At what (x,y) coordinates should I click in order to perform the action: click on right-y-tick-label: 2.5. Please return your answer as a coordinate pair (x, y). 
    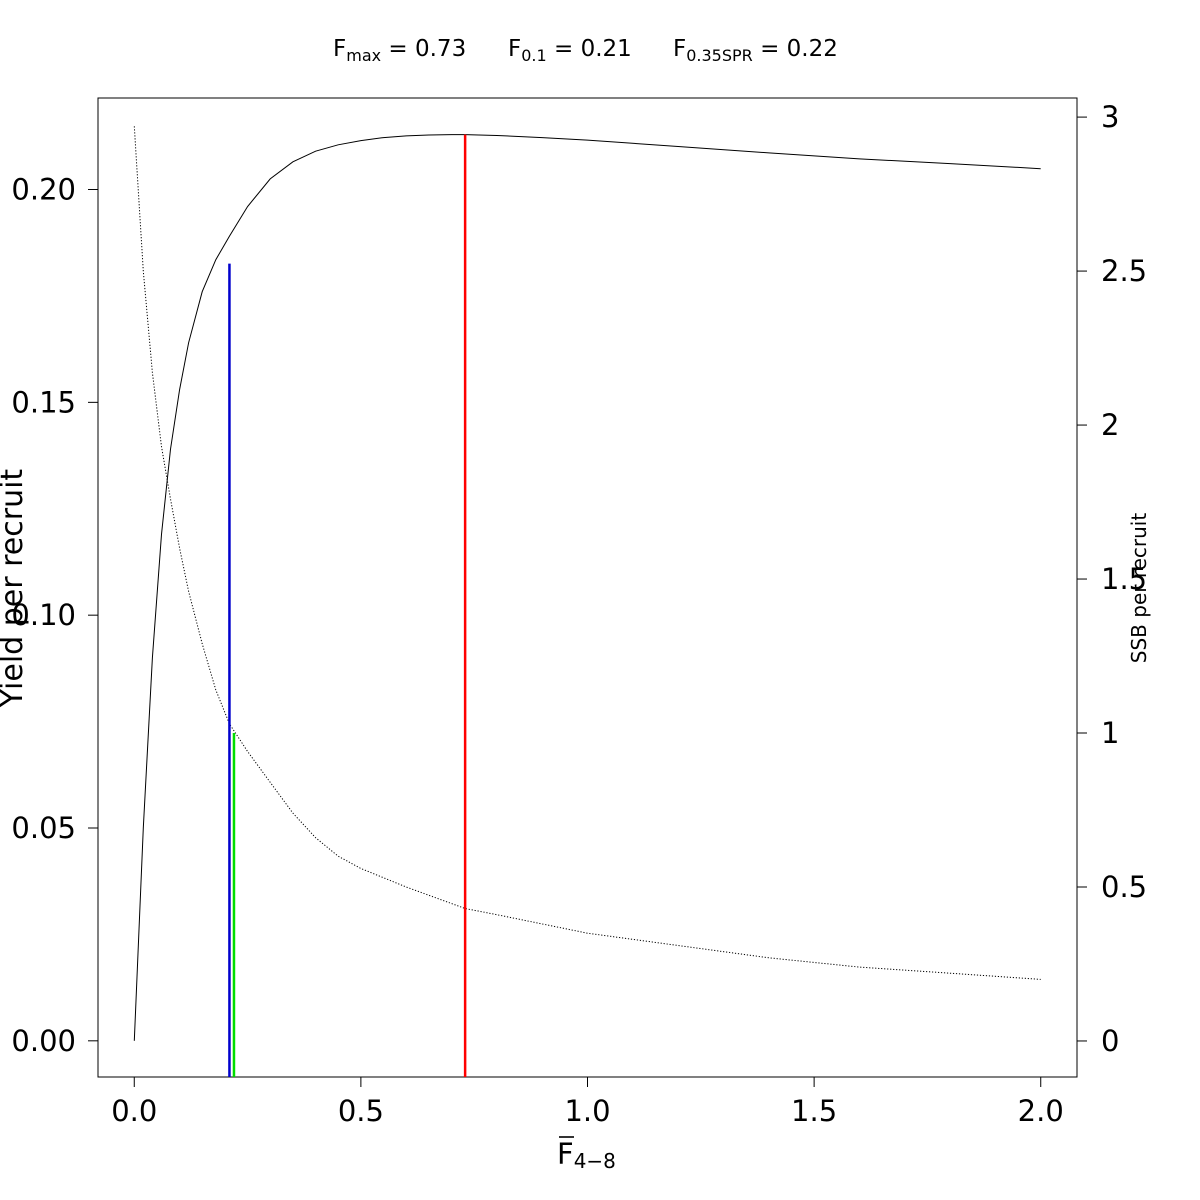
    Looking at the image, I should click on (1124, 271).